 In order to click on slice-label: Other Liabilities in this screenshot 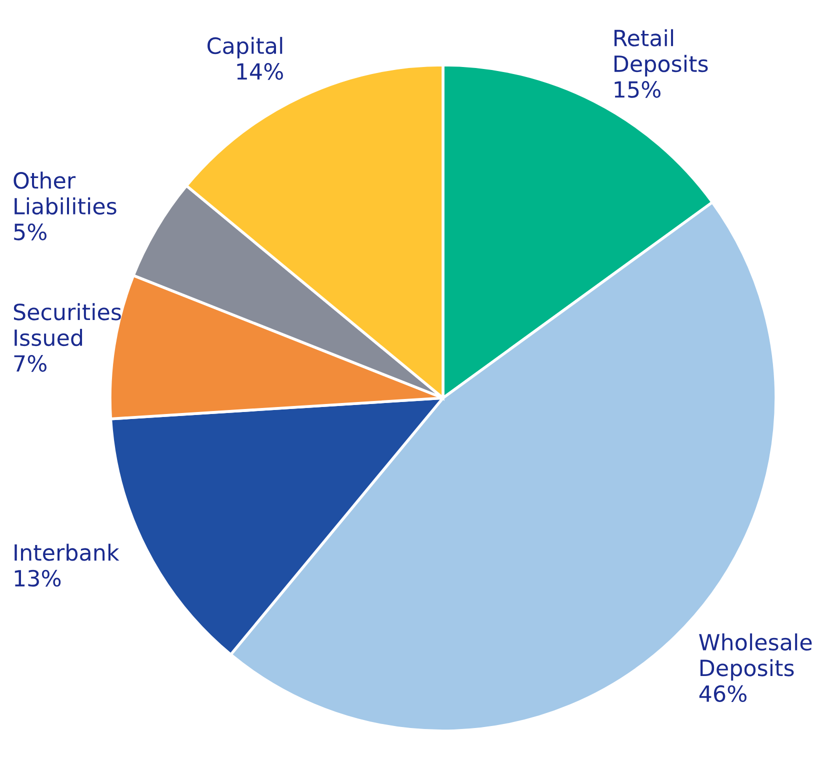, I will do `click(65, 193)`.